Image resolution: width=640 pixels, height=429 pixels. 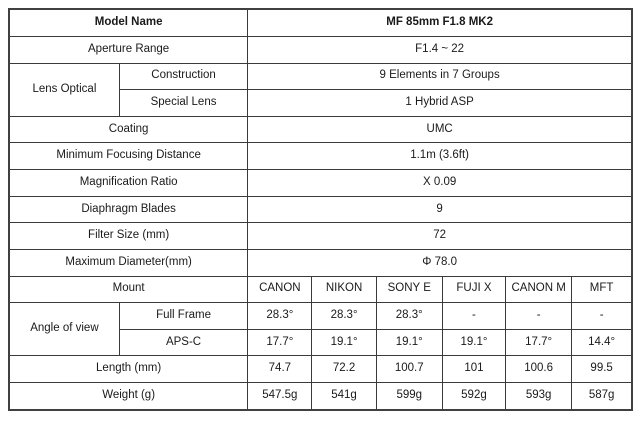 I want to click on row-value-construction: 9 Elements in 7 Groups, so click(x=440, y=76).